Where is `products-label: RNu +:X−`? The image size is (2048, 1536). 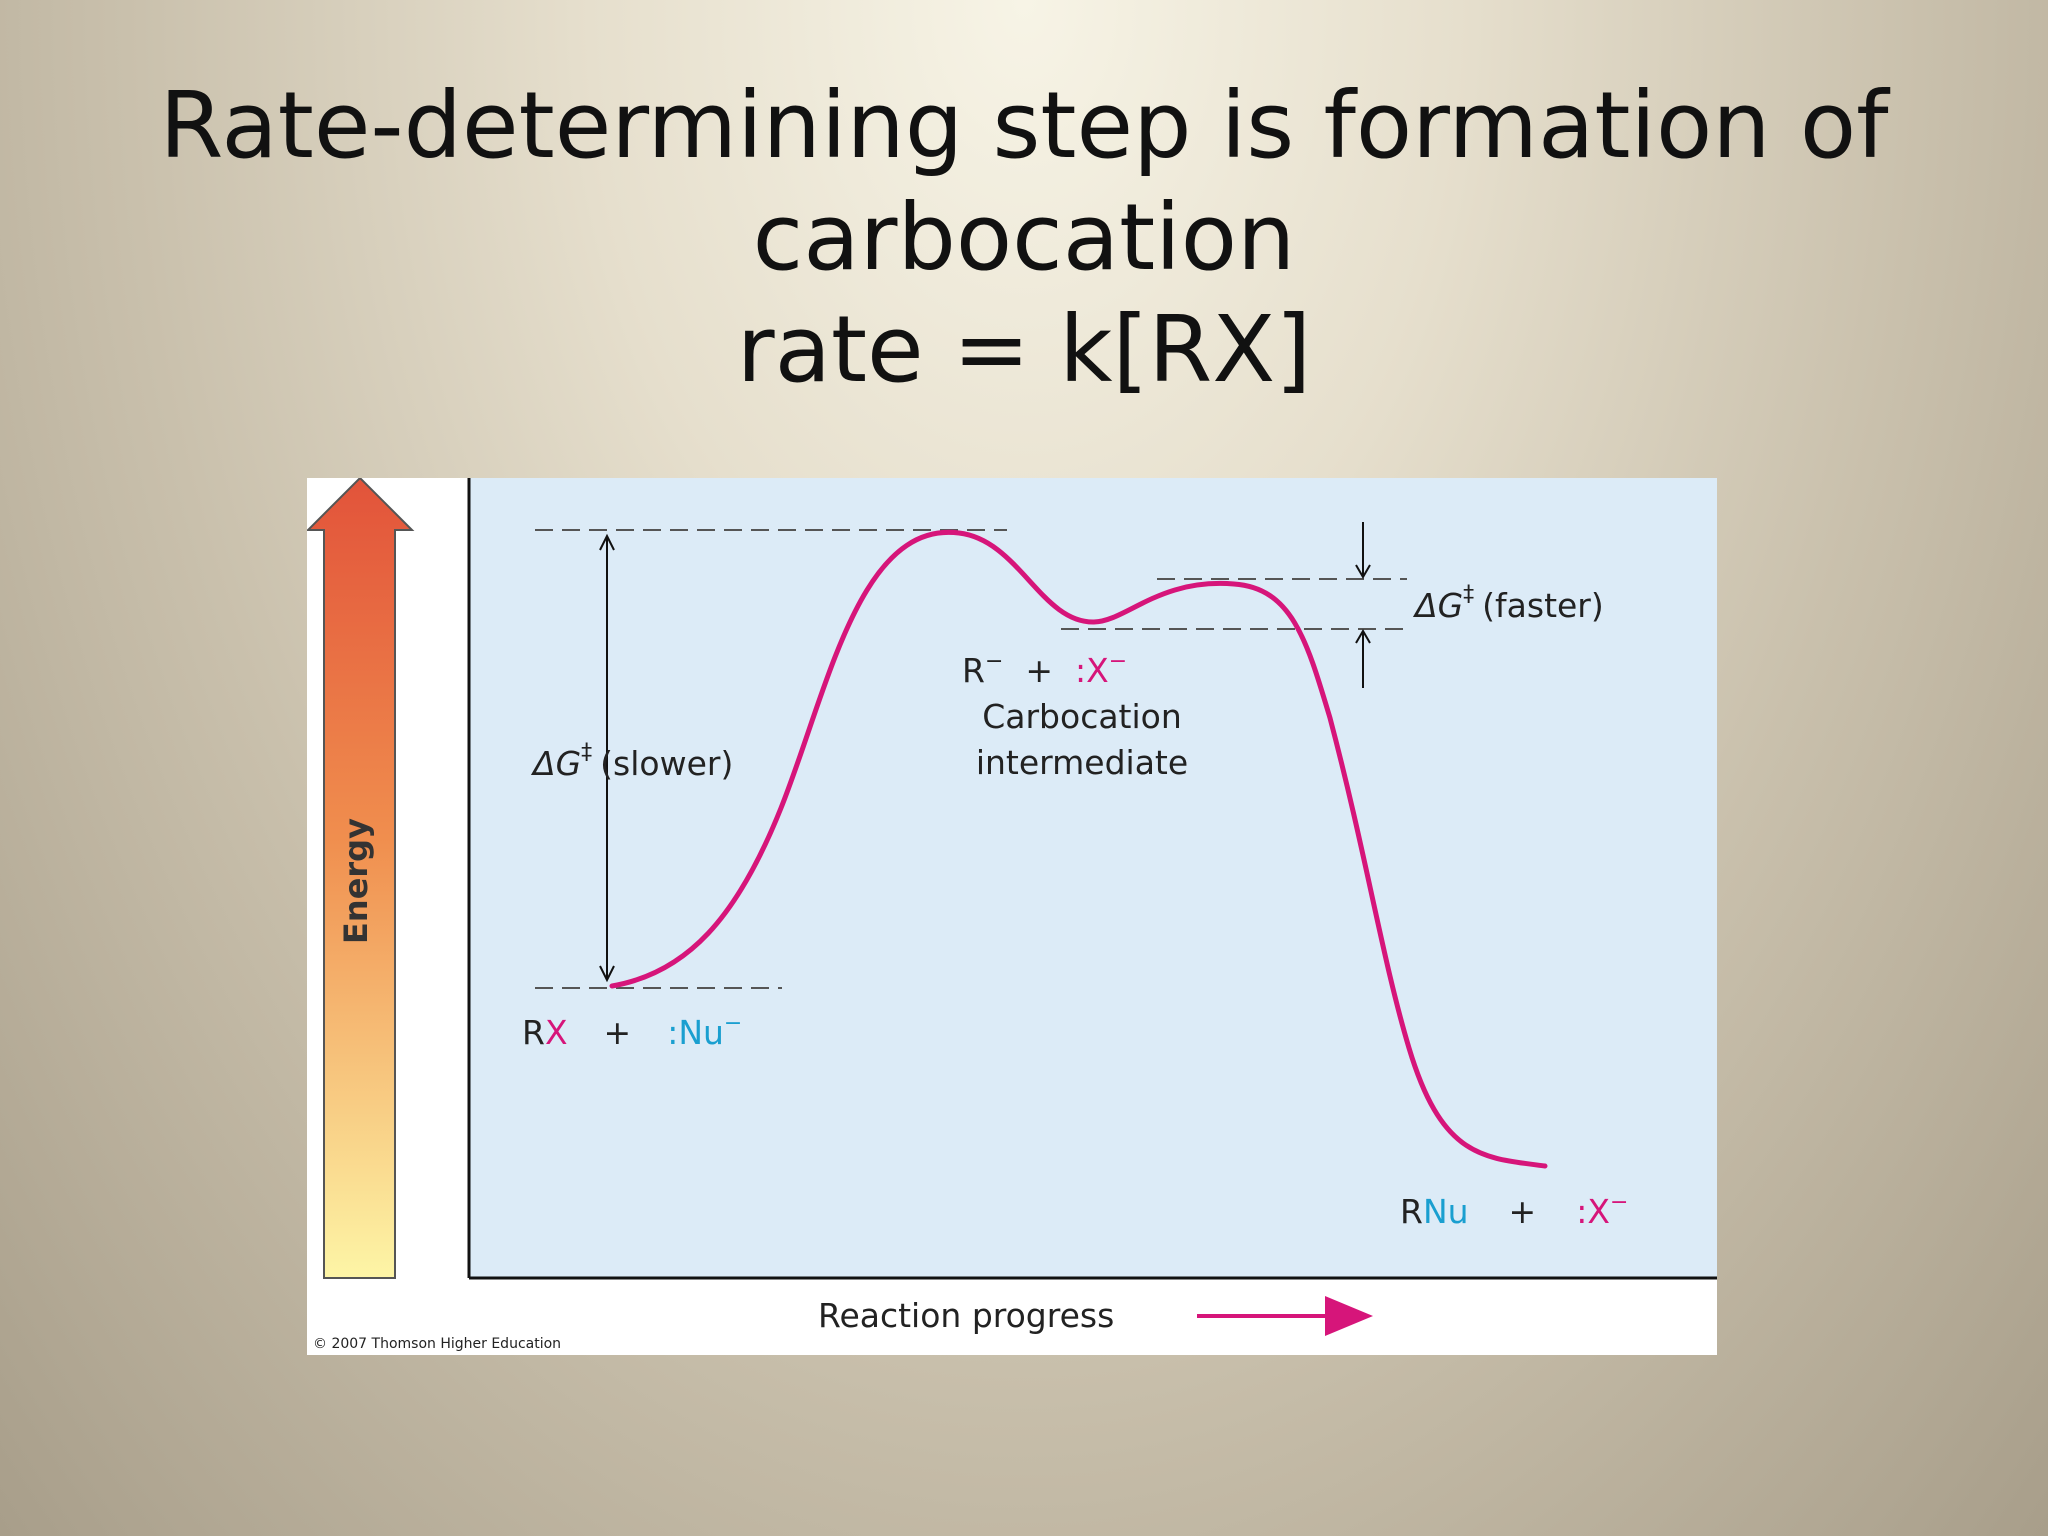 products-label: RNu +:X− is located at coordinates (1514, 1210).